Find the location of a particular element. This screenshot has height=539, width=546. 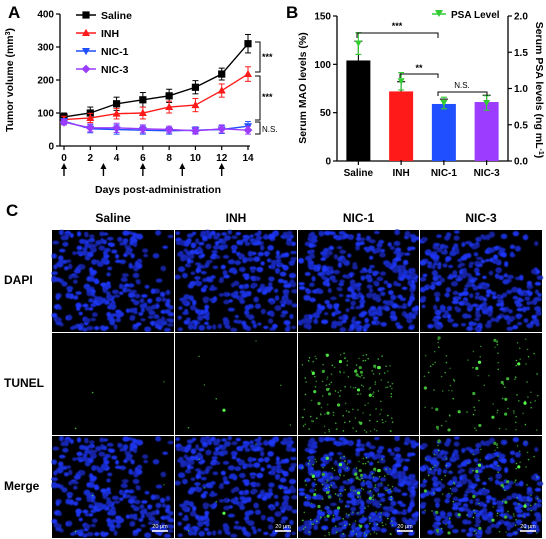

data-point-inh is located at coordinates (116, 113).